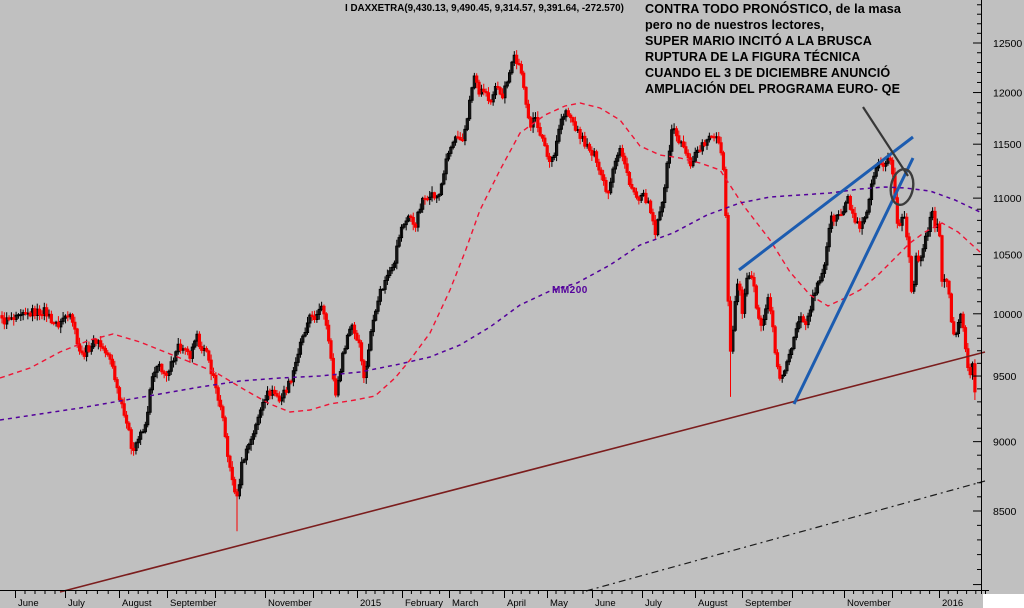 This screenshot has height=608, width=1024. What do you see at coordinates (768, 72) in the screenshot?
I see `annotation-line: CUANDO EL 3 DE DICIEMBRE ANUNCIÓ` at bounding box center [768, 72].